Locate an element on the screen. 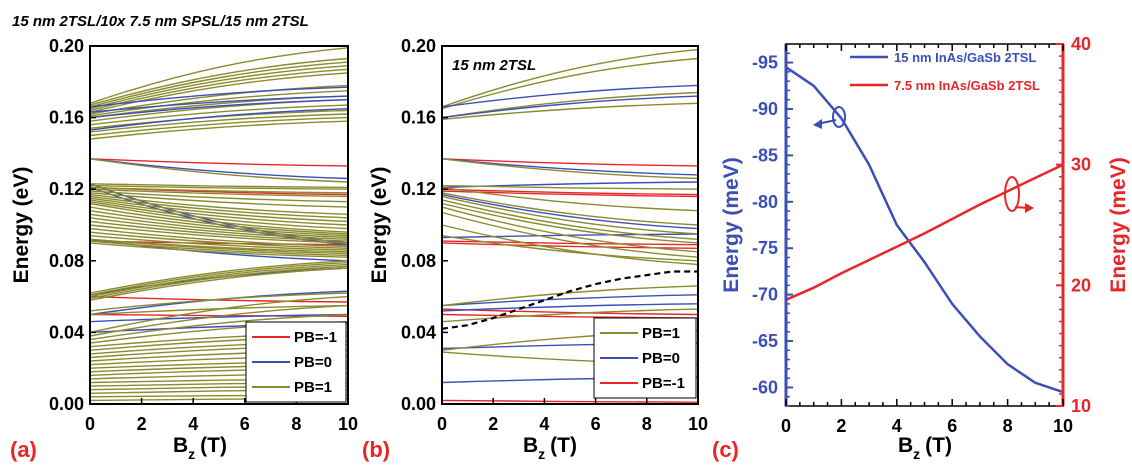 The width and height of the screenshot is (1132, 473). panel-c-right-y-axis-label: Energy (meV) is located at coordinates (1118, 224).